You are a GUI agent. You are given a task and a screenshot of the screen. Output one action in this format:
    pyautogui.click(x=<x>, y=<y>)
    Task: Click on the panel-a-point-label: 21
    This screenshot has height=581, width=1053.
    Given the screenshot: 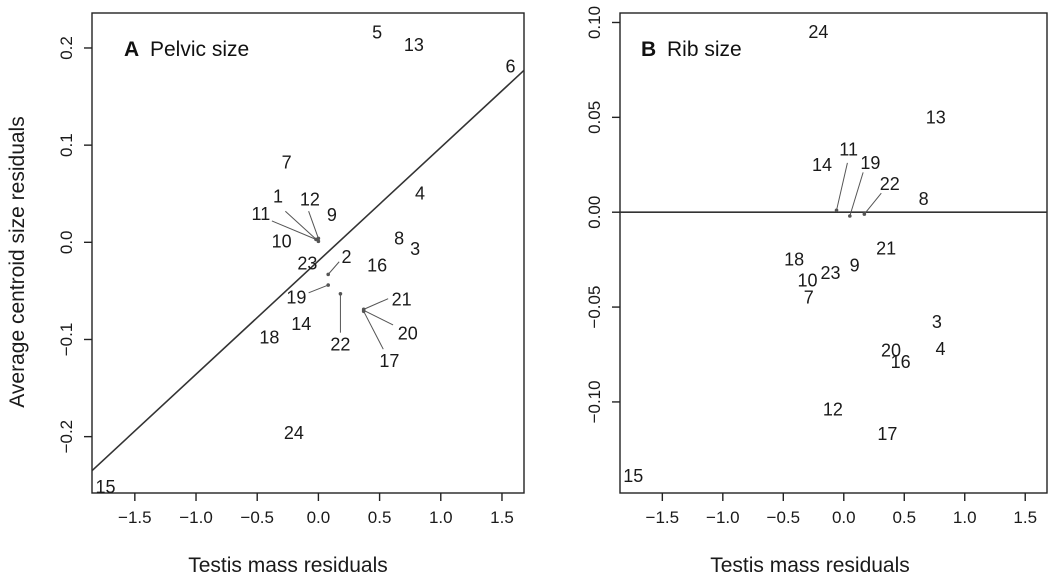 What is the action you would take?
    pyautogui.click(x=402, y=300)
    